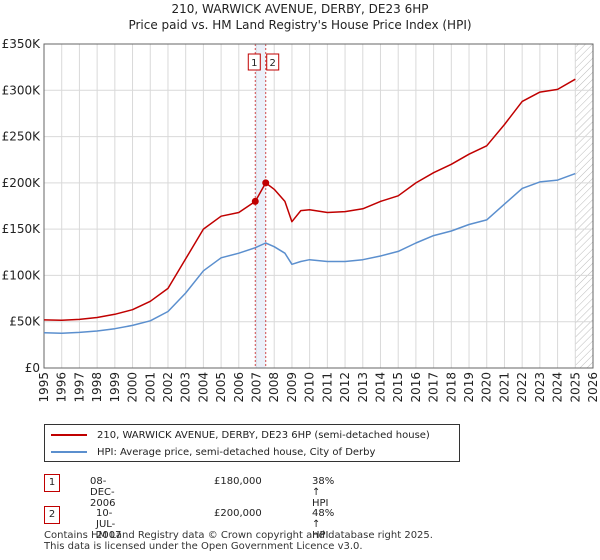 This screenshot has height=560, width=600. I want to click on x-tick-label-2000: 2000, so click(133, 387).